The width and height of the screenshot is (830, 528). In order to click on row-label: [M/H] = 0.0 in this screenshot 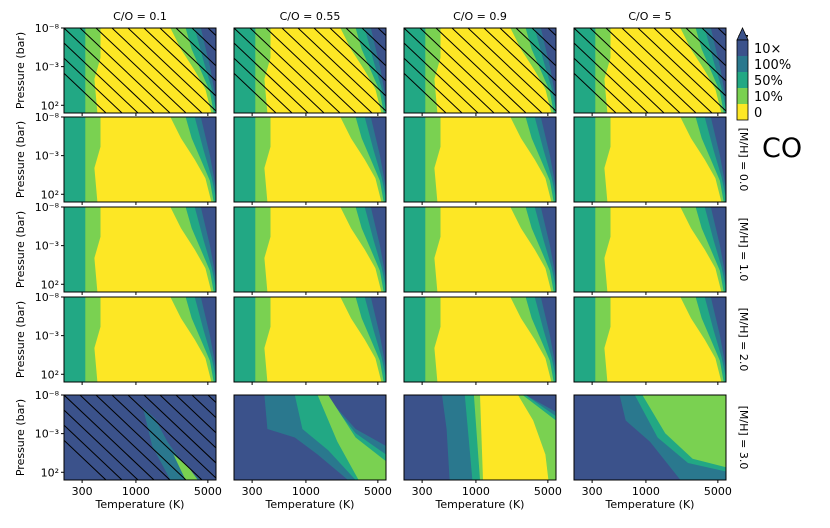, I will do `click(743, 160)`.